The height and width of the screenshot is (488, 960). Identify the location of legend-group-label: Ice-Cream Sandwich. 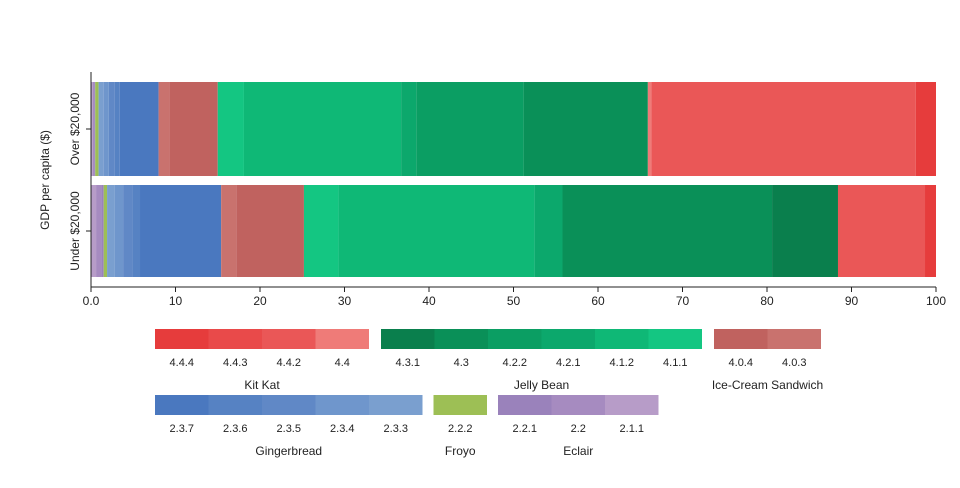
(767, 385).